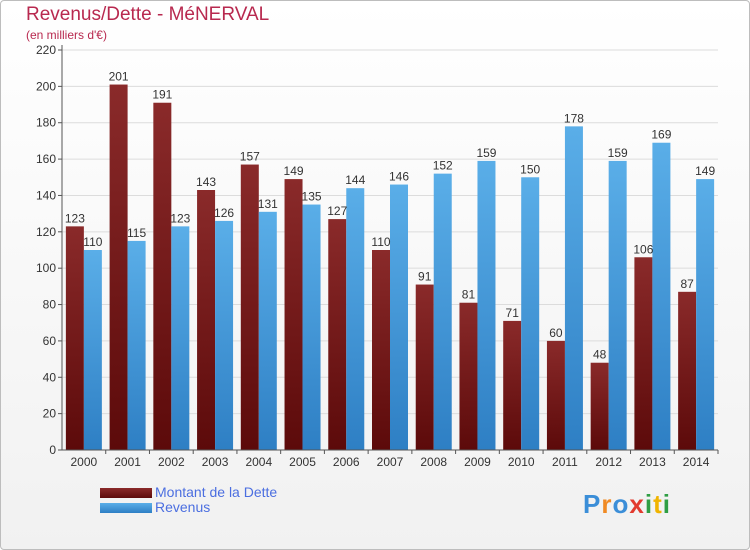 This screenshot has width=750, height=550. Describe the element at coordinates (136, 233) in the screenshot. I see `data-label-revenus: 115` at that location.